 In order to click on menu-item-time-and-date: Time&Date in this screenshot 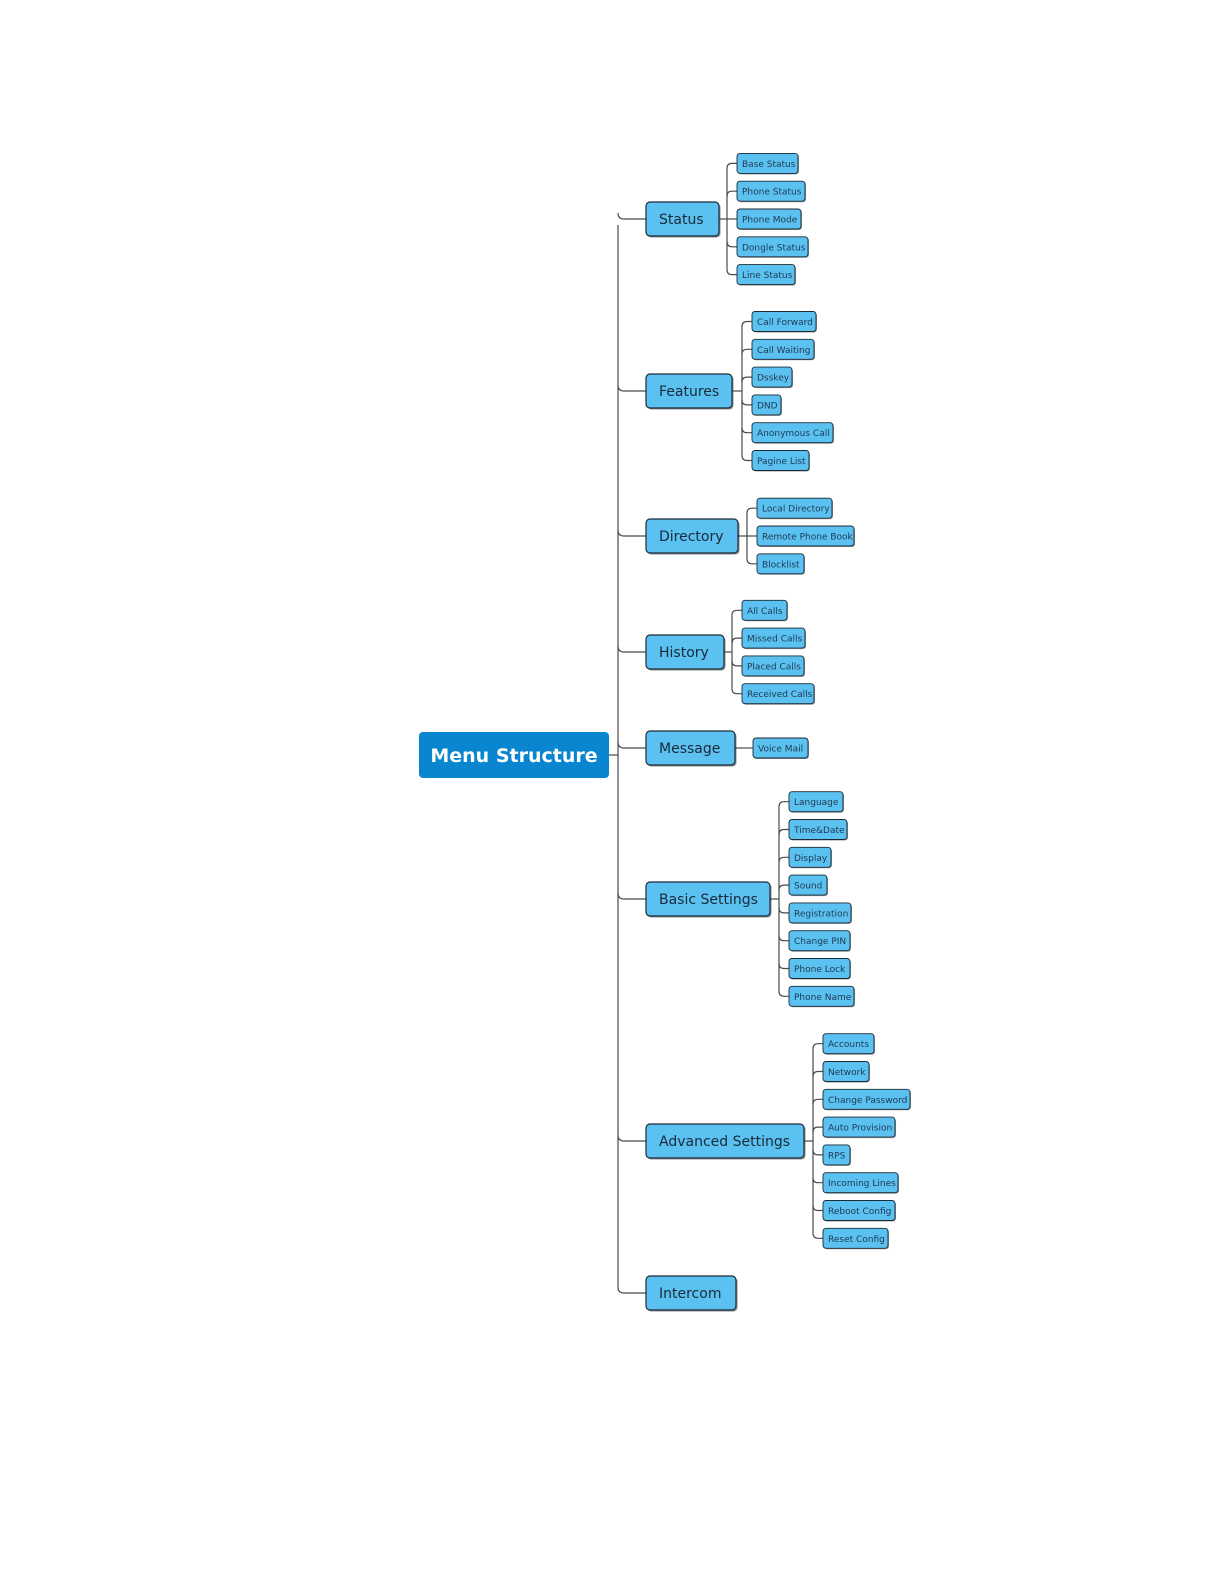, I will do `click(818, 830)`.